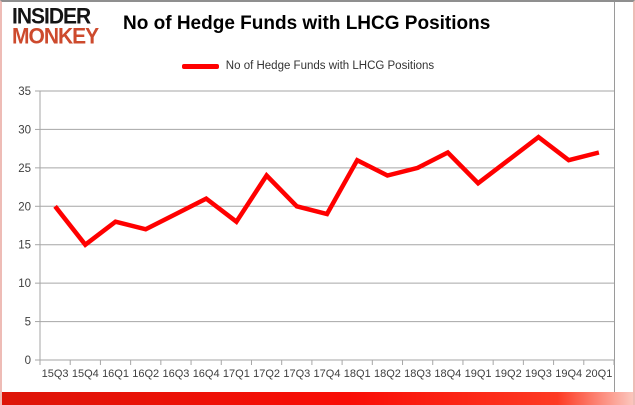 The width and height of the screenshot is (635, 405). Describe the element at coordinates (296, 374) in the screenshot. I see `x-tick-label: 17Q3` at that location.